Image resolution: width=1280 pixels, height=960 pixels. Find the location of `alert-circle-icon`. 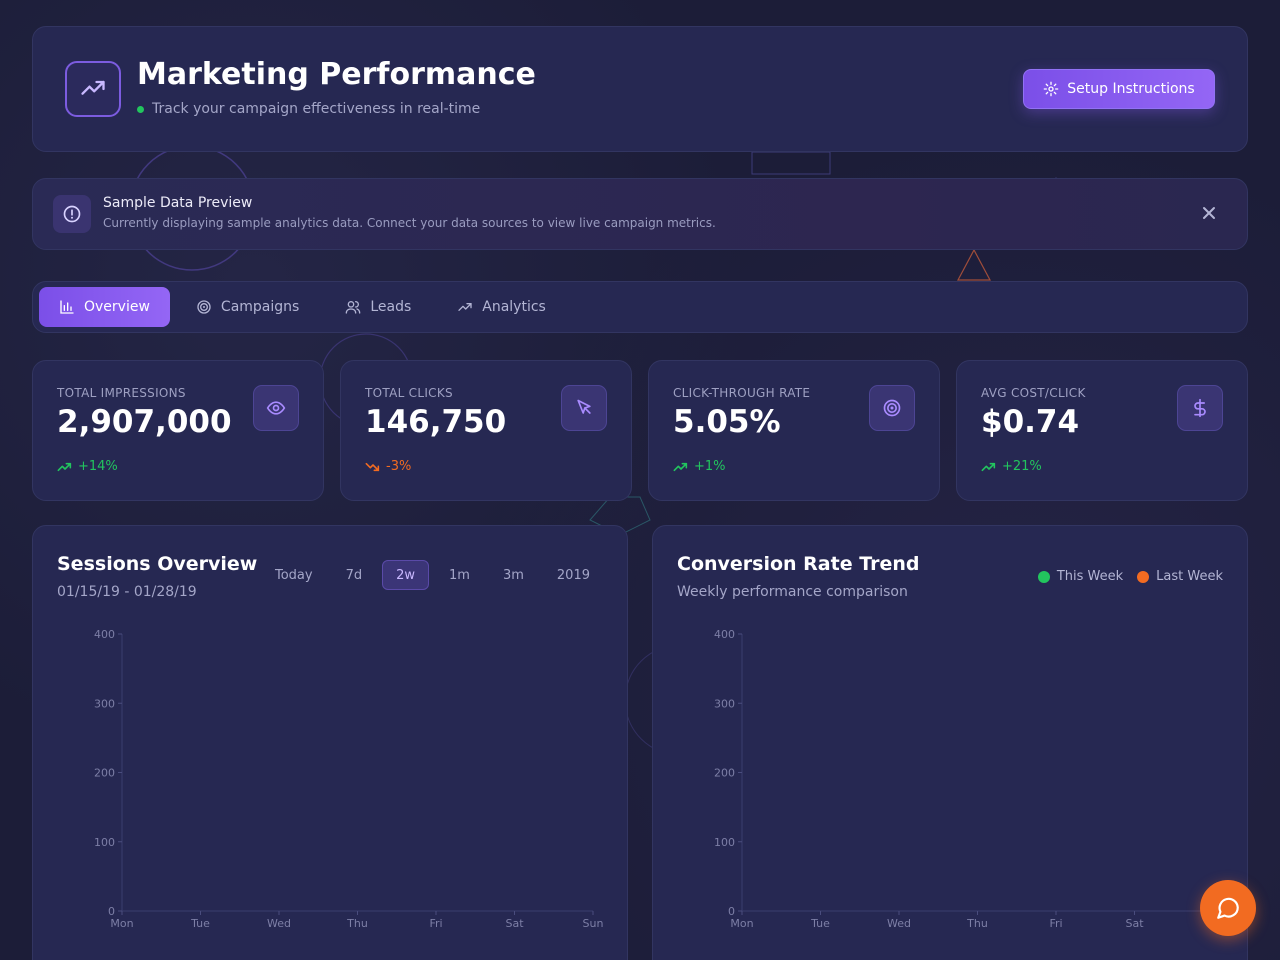

alert-circle-icon is located at coordinates (72, 214).